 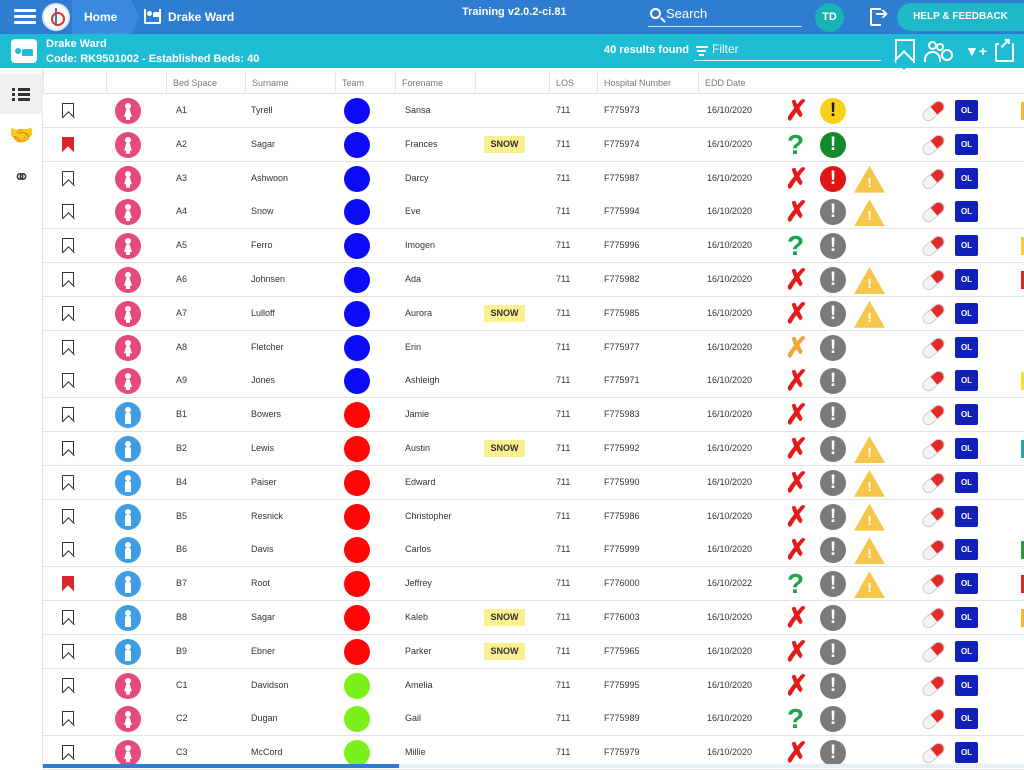 I want to click on table-row: A6 Johnsen Ada 711 F775982 16/10/2020 ✗!! OL, so click(x=533, y=280).